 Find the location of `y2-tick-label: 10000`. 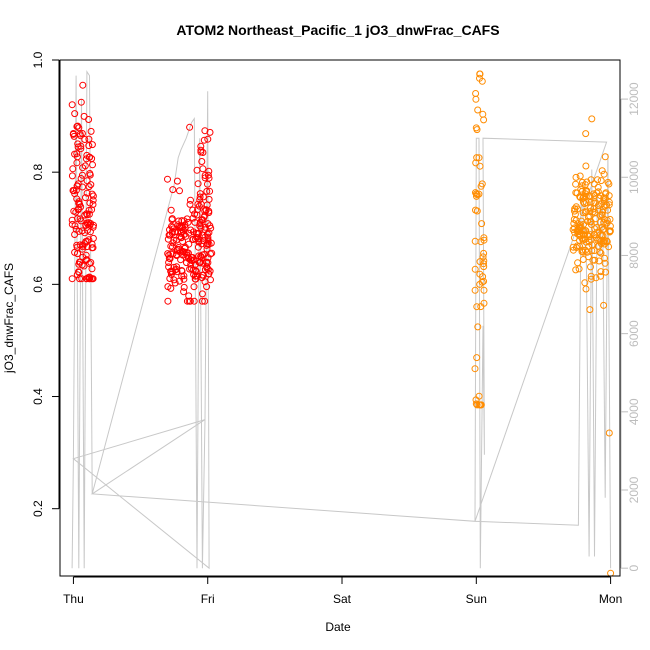

y2-tick-label: 10000 is located at coordinates (634, 177).